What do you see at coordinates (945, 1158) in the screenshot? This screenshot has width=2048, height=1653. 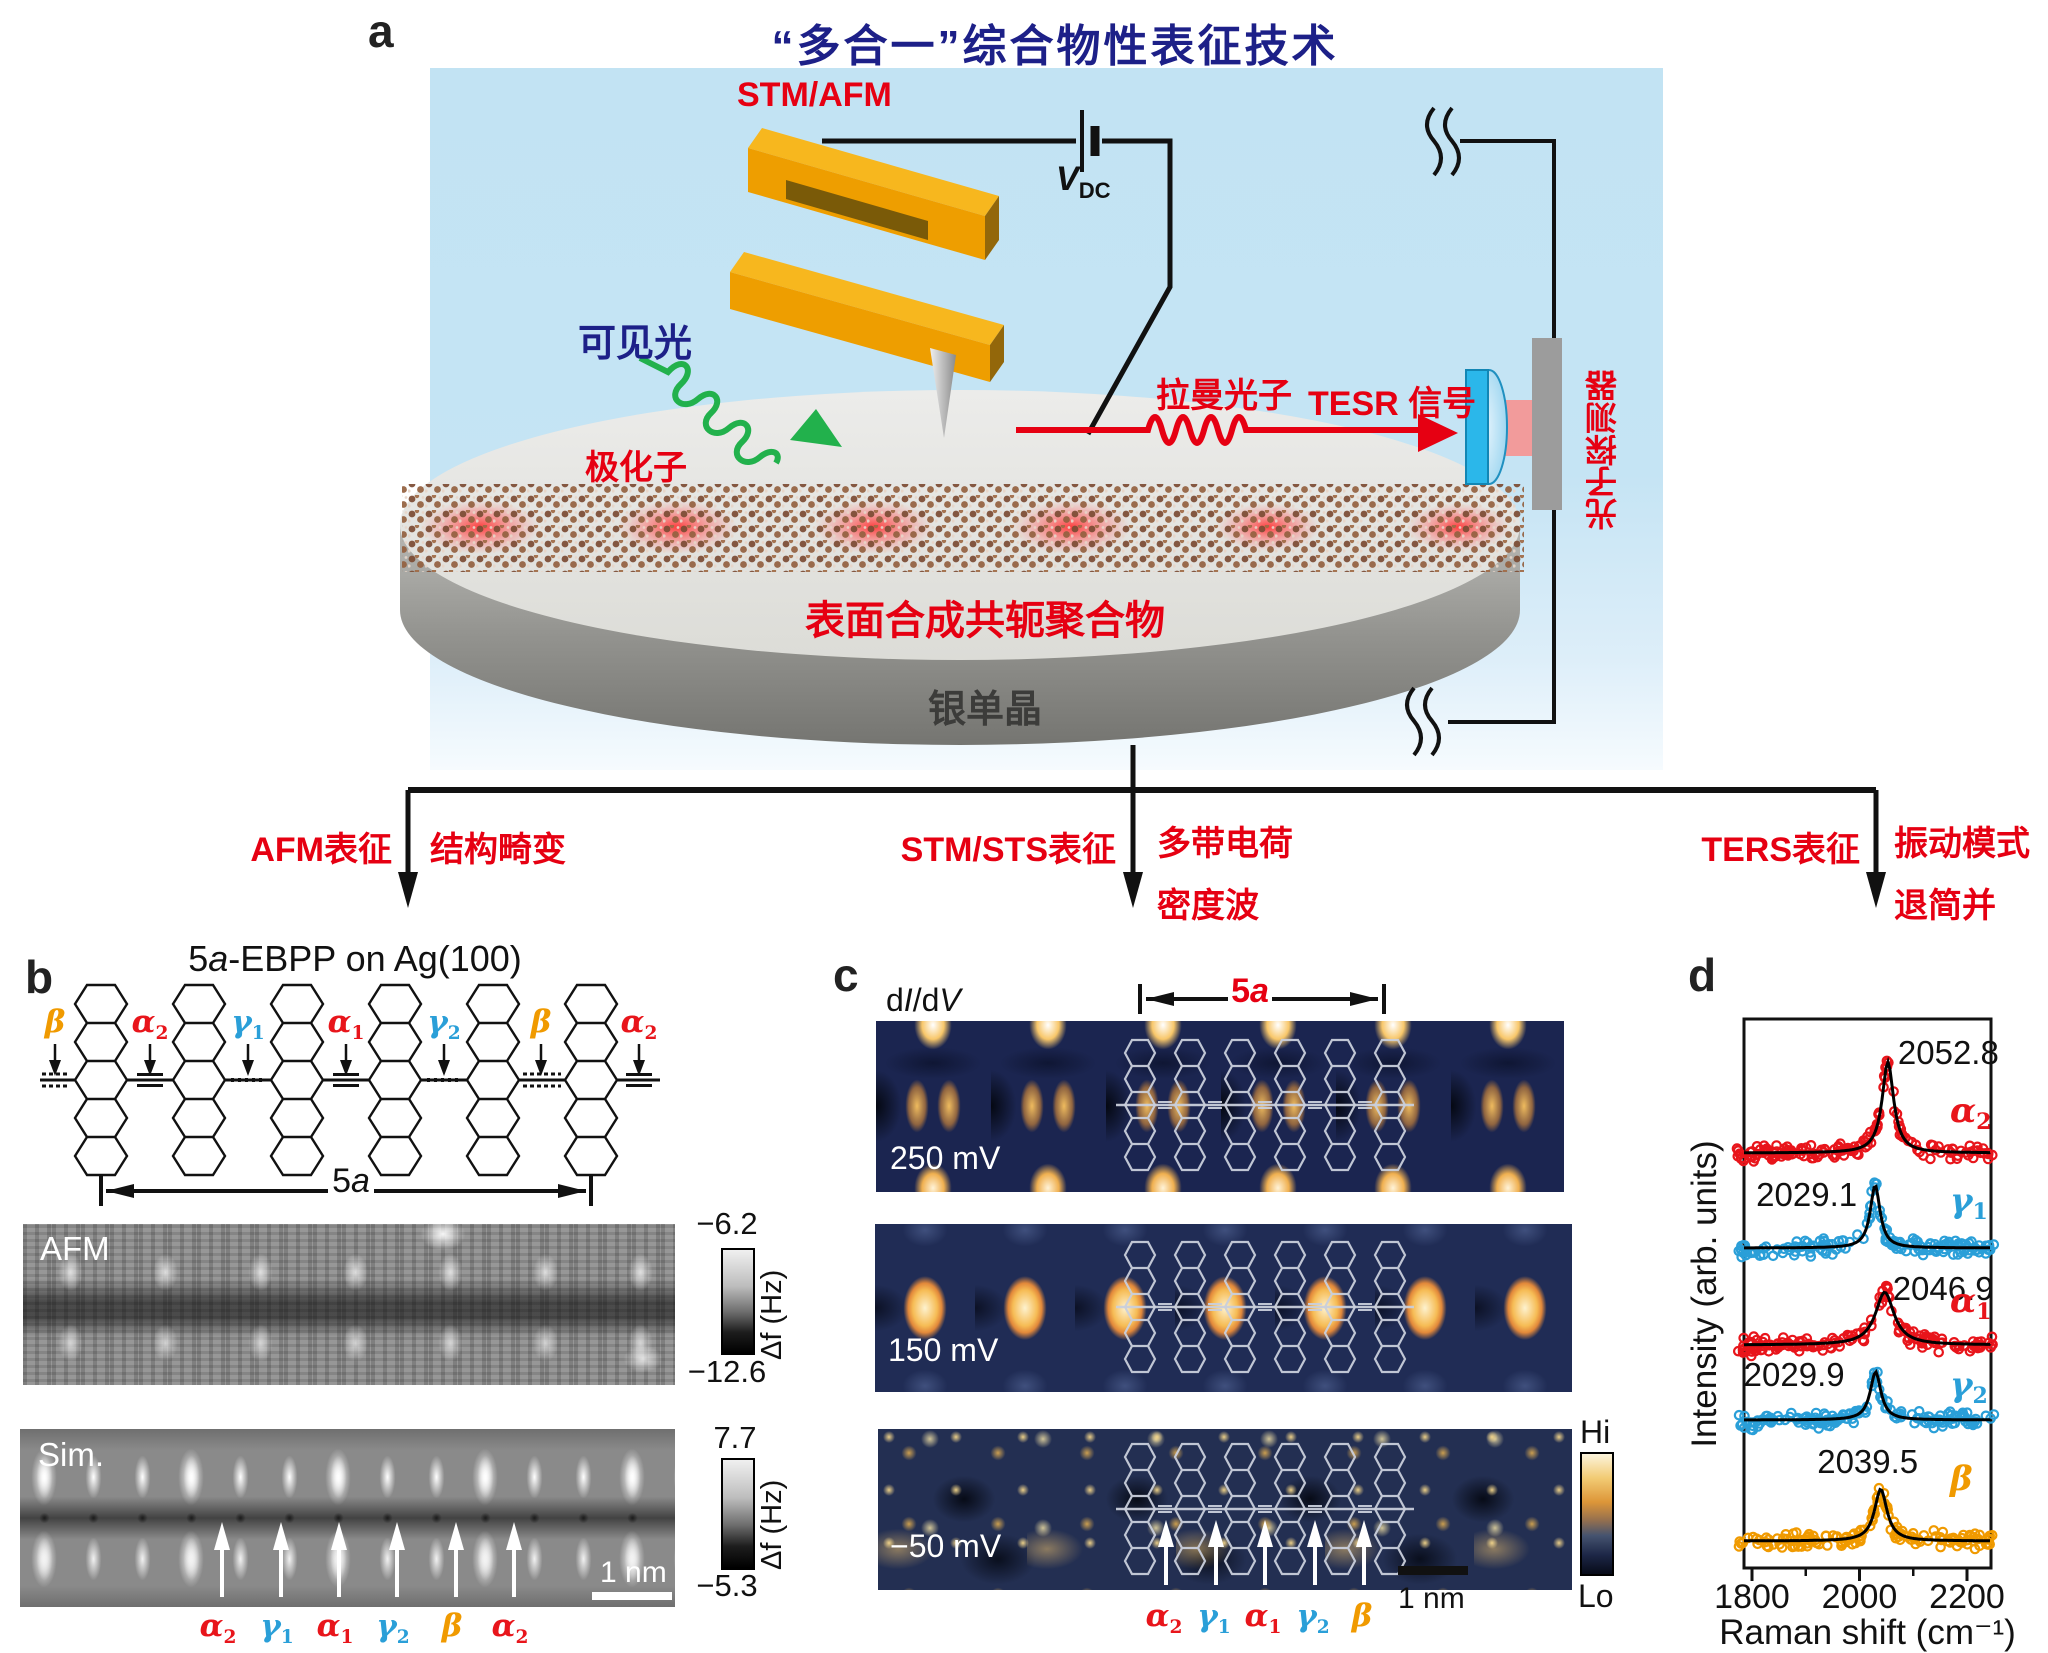 I see `bias-250mv: 250 mV` at bounding box center [945, 1158].